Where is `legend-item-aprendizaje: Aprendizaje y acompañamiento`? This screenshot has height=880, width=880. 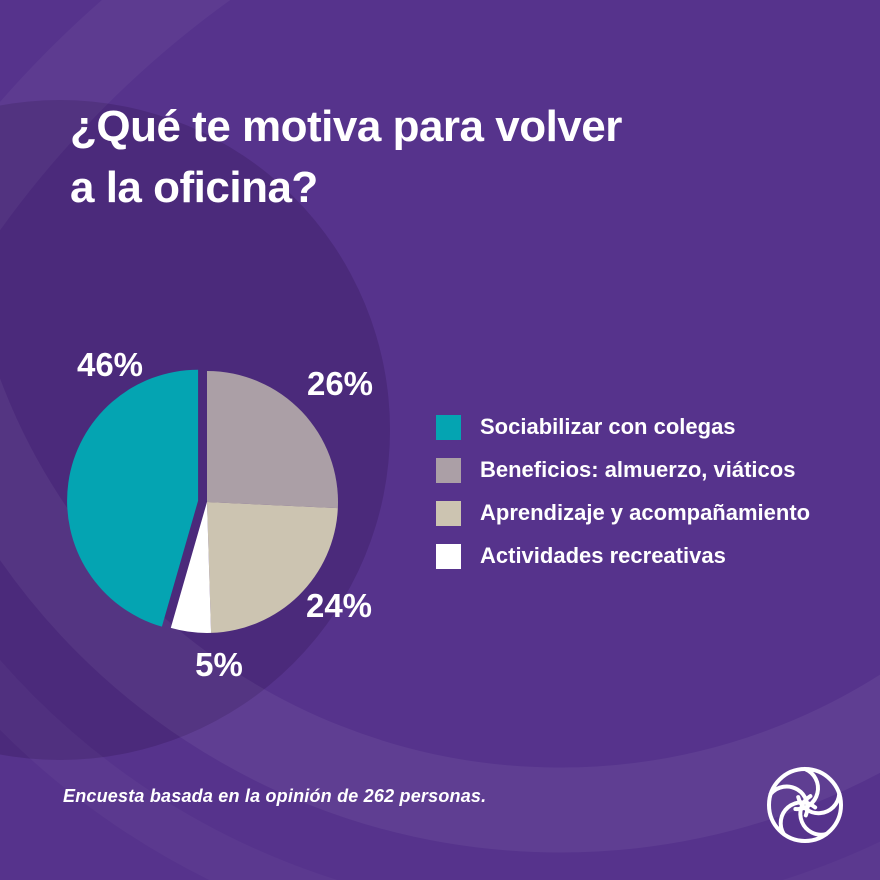
legend-item-aprendizaje: Aprendizaje y acompañamiento is located at coordinates (623, 513).